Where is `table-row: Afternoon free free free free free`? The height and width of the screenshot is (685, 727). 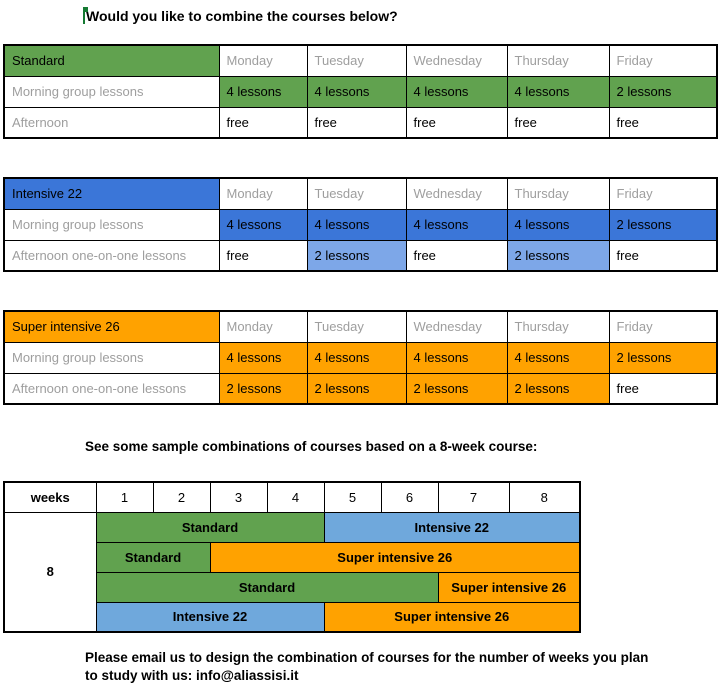
table-row: Afternoon free free free free free is located at coordinates (360, 122).